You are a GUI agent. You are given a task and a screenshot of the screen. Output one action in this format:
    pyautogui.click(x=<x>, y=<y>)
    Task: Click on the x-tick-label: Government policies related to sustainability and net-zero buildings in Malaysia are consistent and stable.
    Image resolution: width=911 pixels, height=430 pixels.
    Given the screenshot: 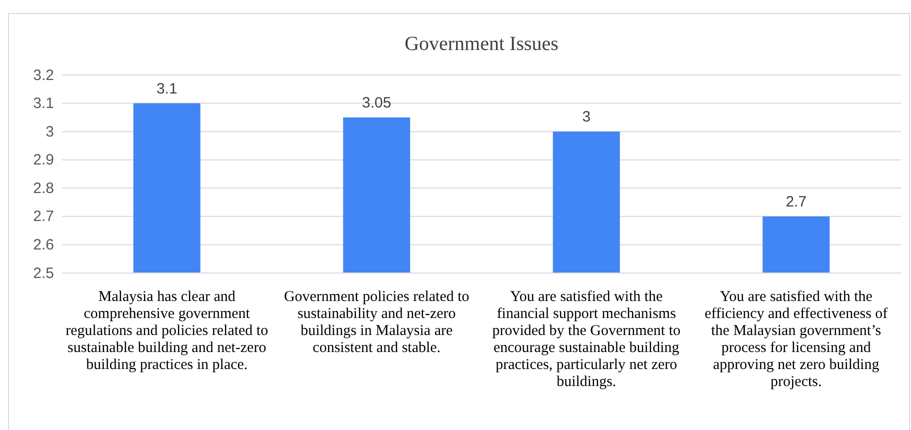 What is the action you would take?
    pyautogui.click(x=377, y=322)
    